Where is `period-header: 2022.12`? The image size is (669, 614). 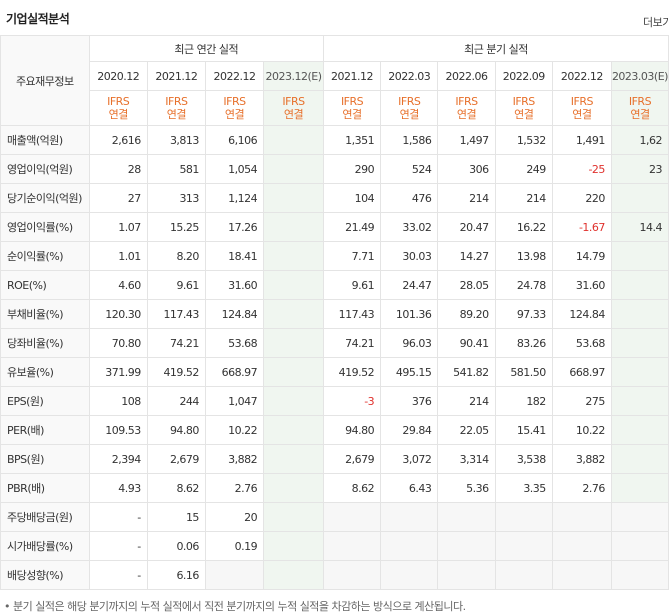 period-header: 2022.12 is located at coordinates (234, 76).